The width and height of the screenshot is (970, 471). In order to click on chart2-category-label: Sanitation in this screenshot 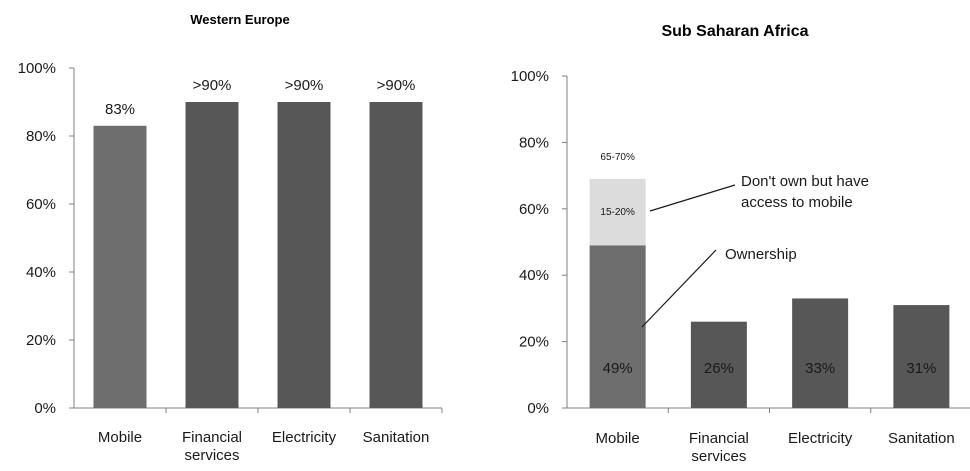, I will do `click(921, 438)`.